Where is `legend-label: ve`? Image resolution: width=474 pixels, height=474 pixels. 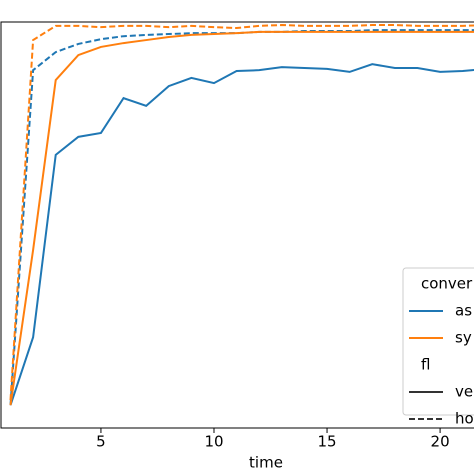
legend-label: ve is located at coordinates (464, 392).